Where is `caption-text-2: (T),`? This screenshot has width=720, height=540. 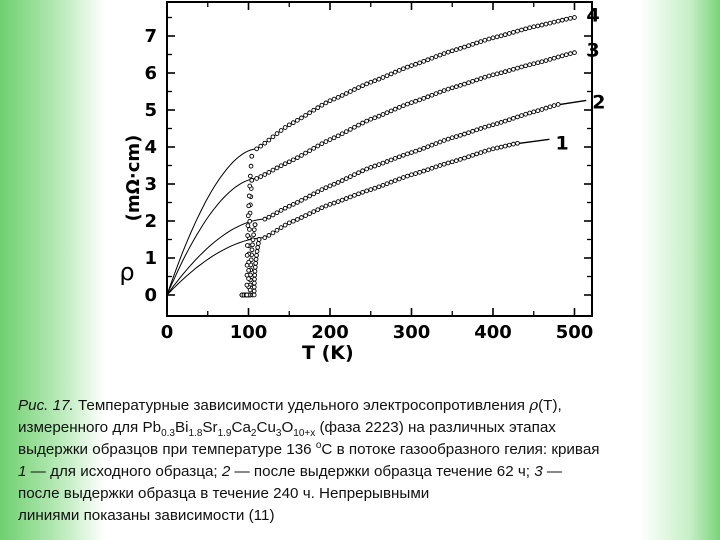
caption-text-2: (T), is located at coordinates (550, 405).